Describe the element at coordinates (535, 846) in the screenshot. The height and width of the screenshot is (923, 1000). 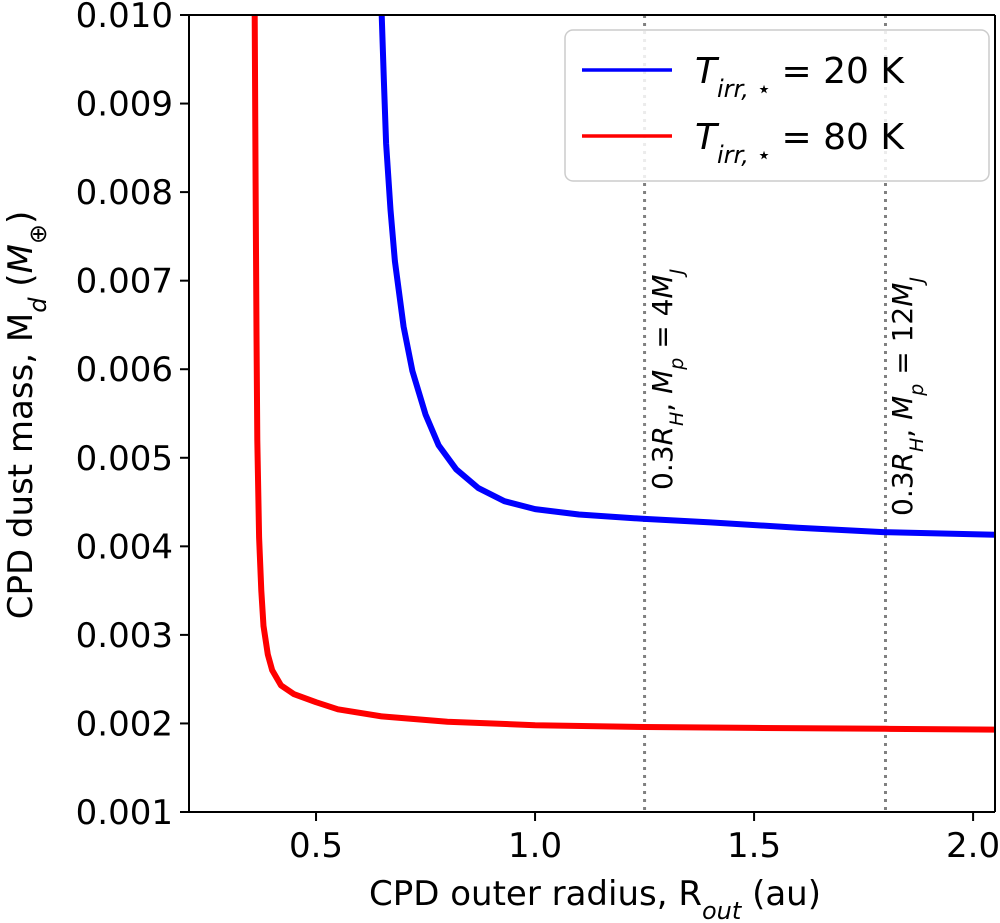
I see `x-tick-label-1: 1.0` at that location.